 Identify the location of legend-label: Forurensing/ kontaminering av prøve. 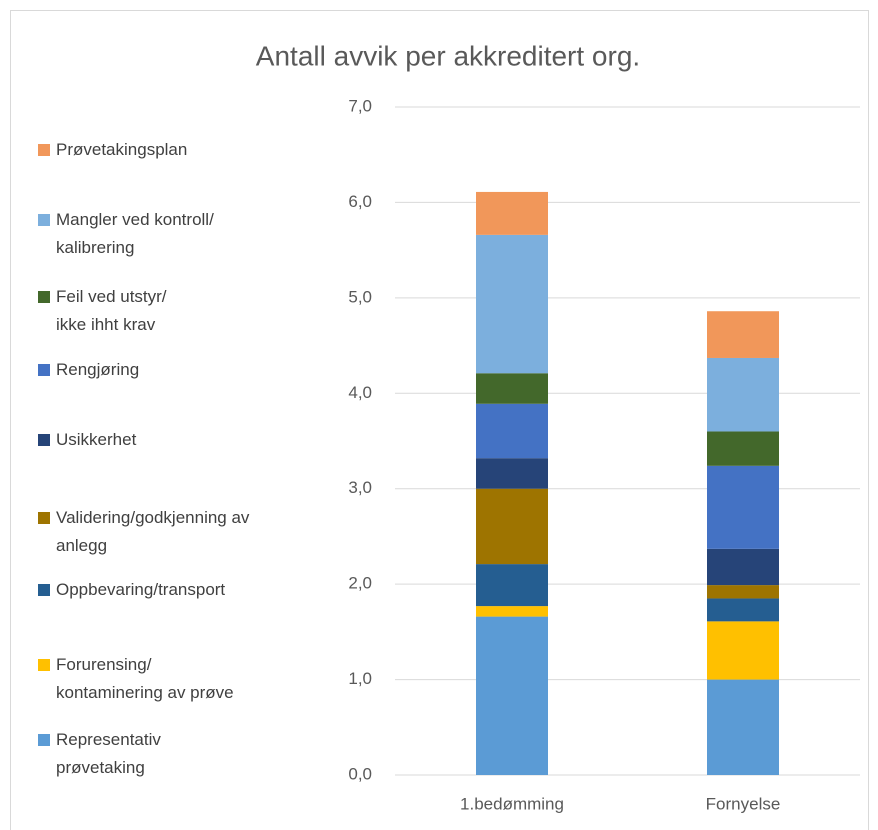
(145, 678).